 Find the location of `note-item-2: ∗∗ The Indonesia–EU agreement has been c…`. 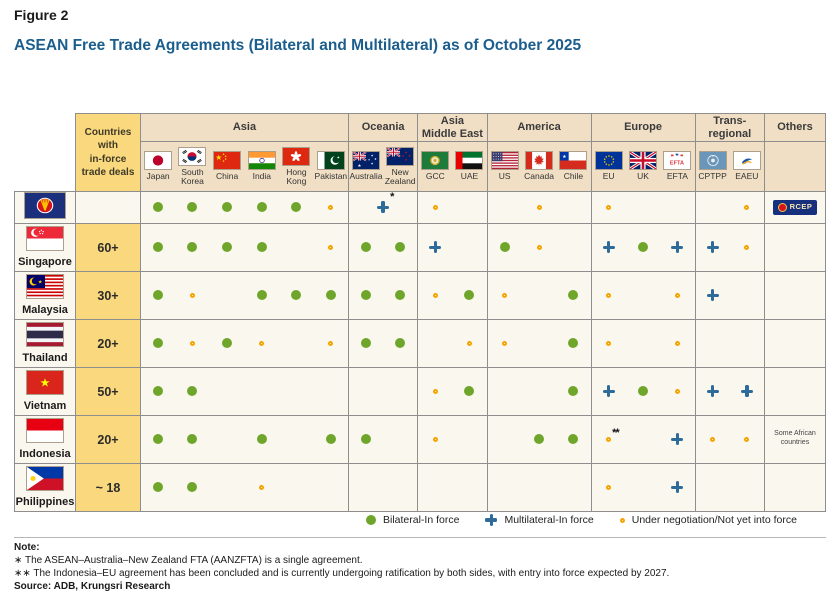

note-item-2: ∗∗ The Indonesia–EU agreement has been c… is located at coordinates (342, 573).